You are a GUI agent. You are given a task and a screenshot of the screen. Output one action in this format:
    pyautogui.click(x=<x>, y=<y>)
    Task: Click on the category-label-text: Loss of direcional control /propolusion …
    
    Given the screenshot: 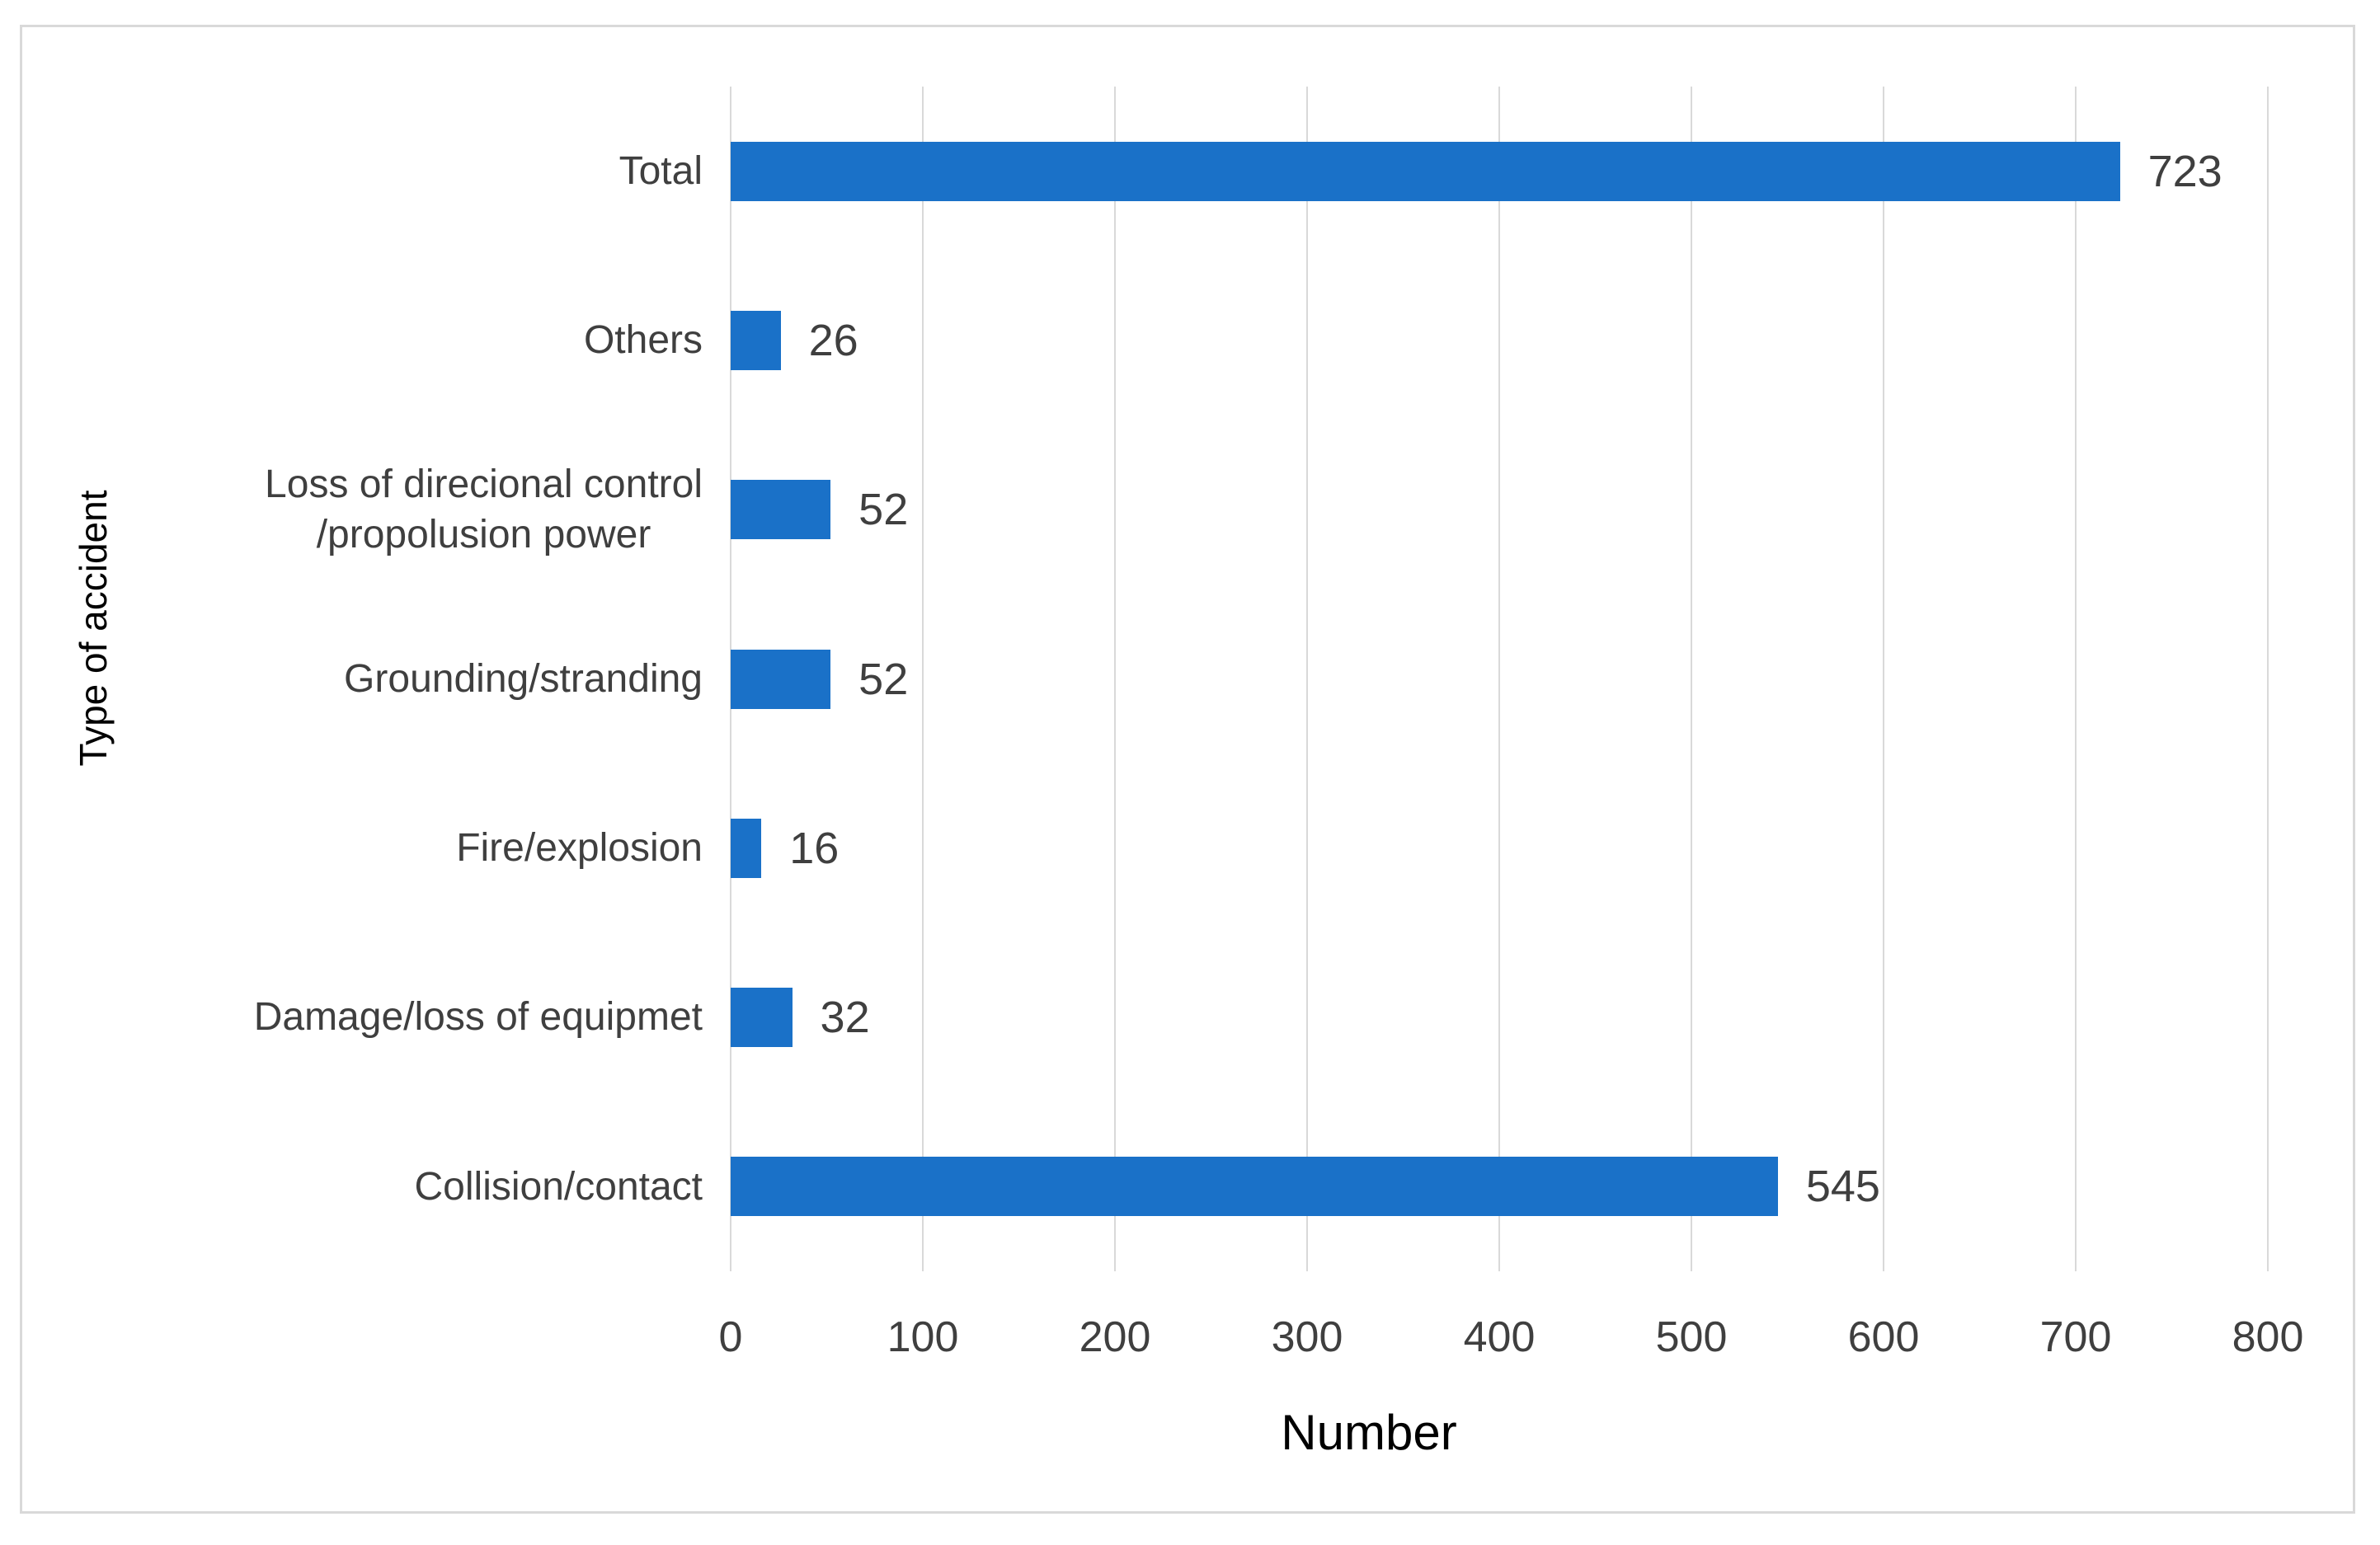 What is the action you would take?
    pyautogui.click(x=484, y=510)
    